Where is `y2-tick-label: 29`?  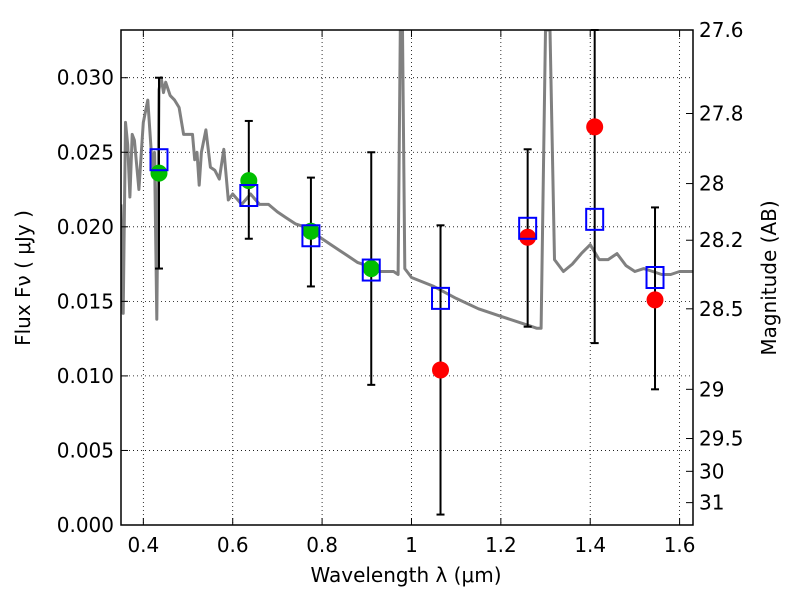 y2-tick-label: 29 is located at coordinates (711, 389).